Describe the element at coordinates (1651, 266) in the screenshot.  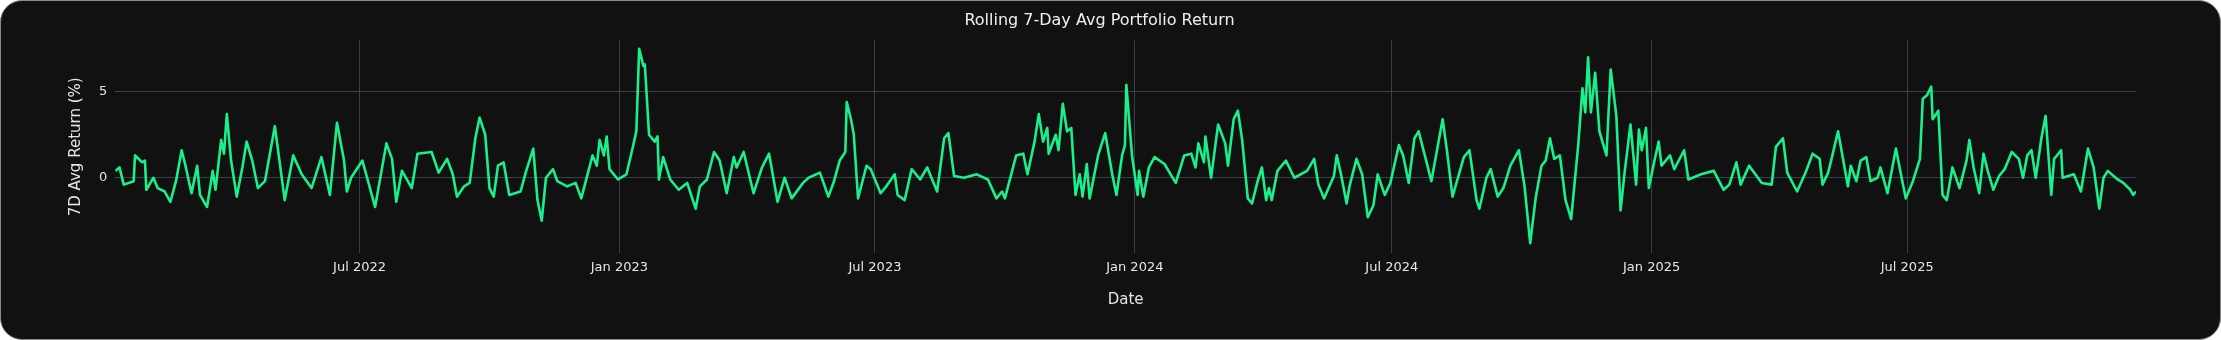
I see `x-tick-label: Jan 2025` at that location.